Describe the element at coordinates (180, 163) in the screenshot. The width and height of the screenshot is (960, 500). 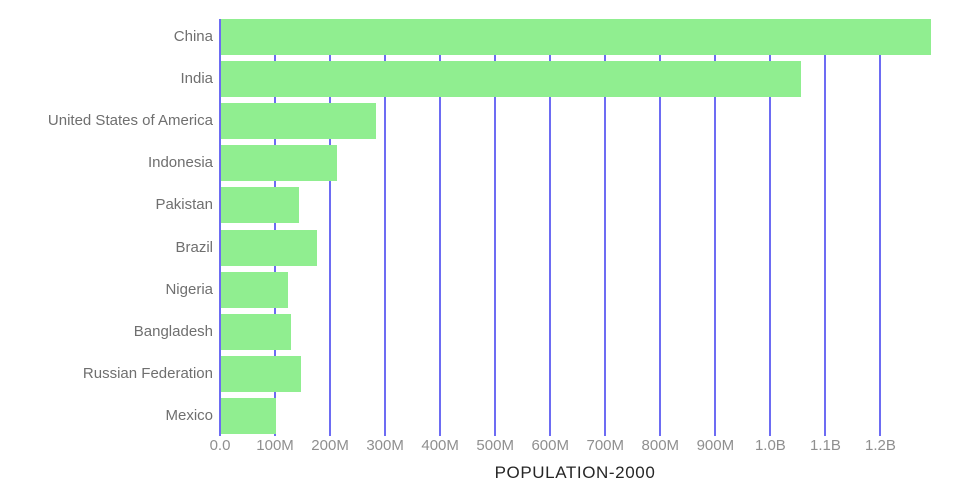
I see `category-label: Indonesia` at that location.